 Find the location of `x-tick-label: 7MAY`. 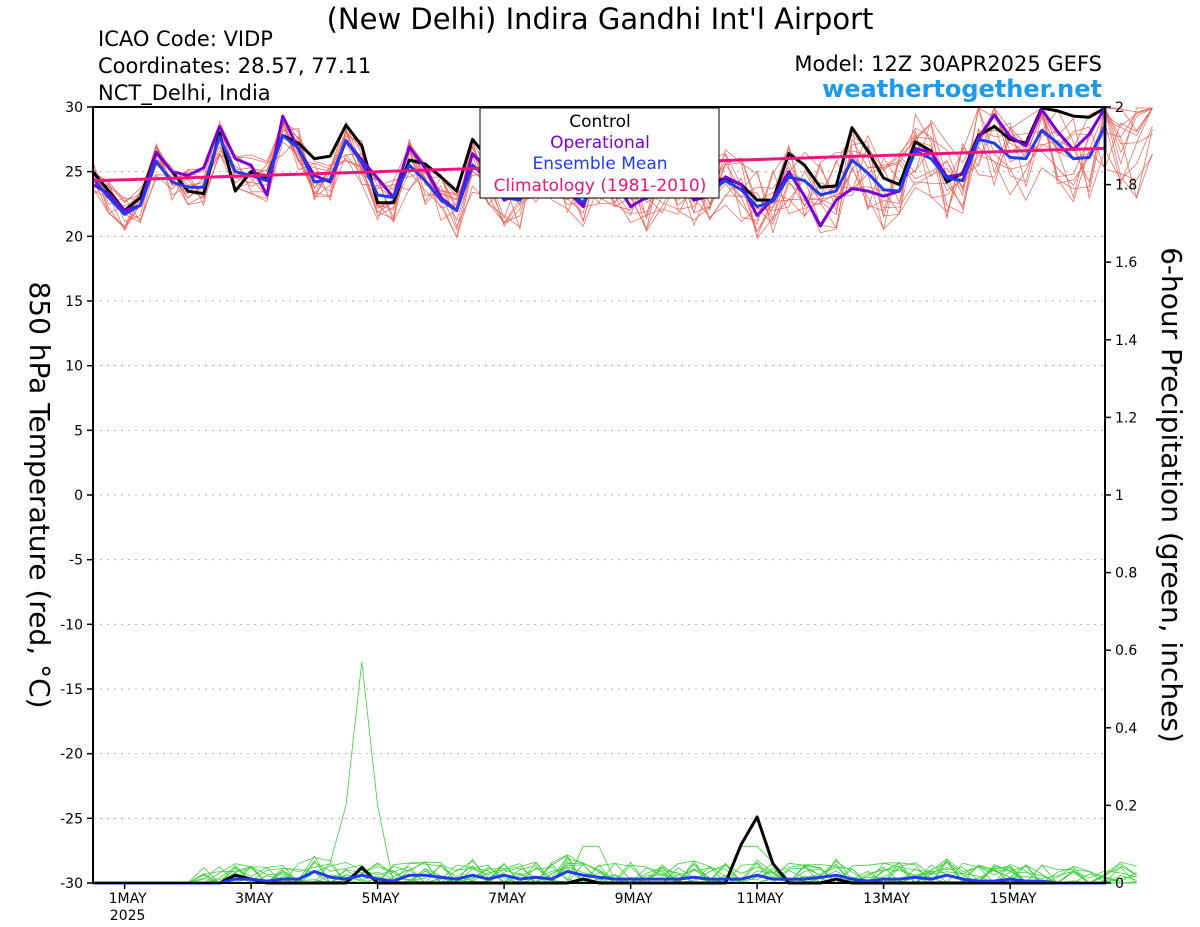

x-tick-label: 7MAY is located at coordinates (507, 899).